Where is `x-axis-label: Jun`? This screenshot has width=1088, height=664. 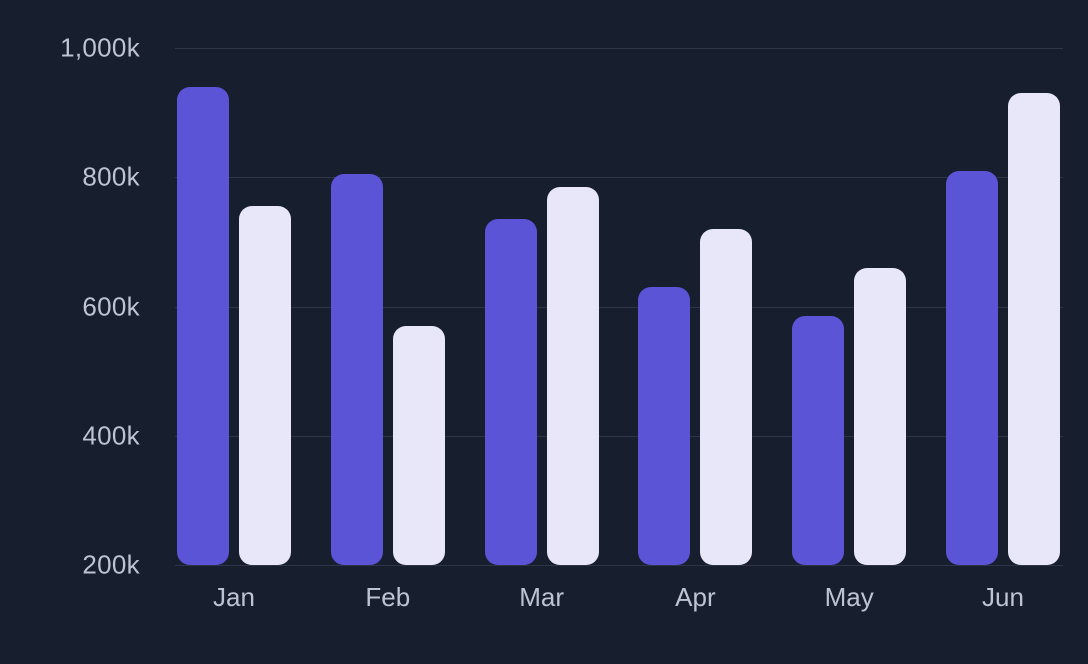
x-axis-label: Jun is located at coordinates (1003, 597).